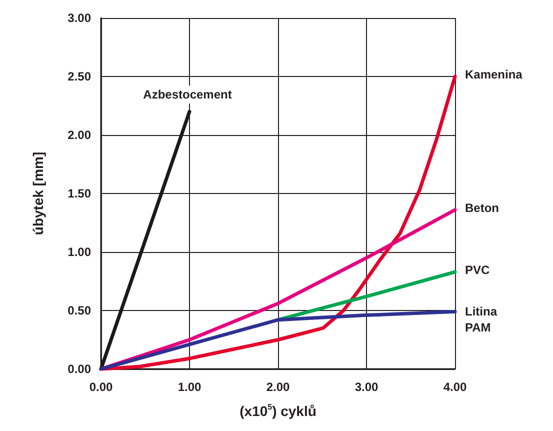 Image resolution: width=553 pixels, height=431 pixels. I want to click on y-tick-label: 0.50, so click(80, 311).